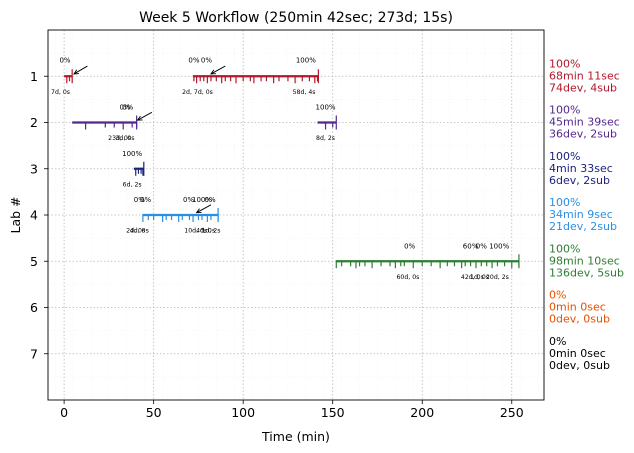  What do you see at coordinates (326, 108) in the screenshot?
I see `lab2-percent-label: 100%` at bounding box center [326, 108].